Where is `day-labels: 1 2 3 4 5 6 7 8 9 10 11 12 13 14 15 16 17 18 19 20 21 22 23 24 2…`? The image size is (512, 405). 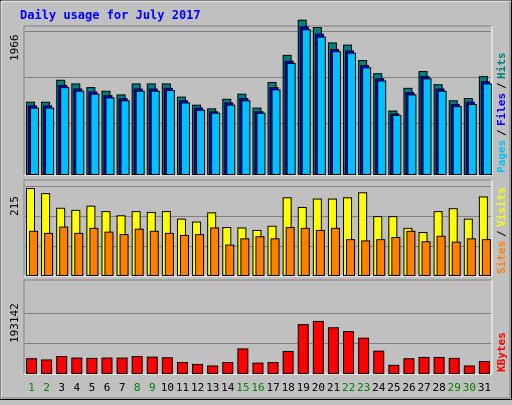
day-labels: 1 2 3 4 5 6 7 8 9 10 11 12 13 14 15 16 17 18 19 20 21 22 23 24 2… is located at coordinates (259, 387).